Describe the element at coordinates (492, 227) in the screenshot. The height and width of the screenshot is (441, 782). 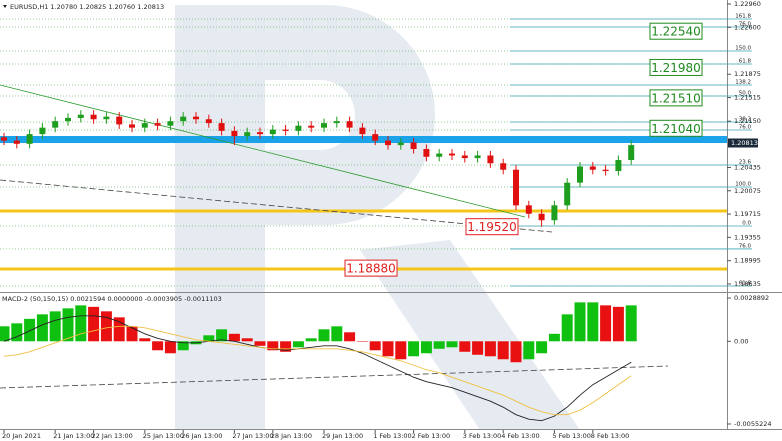
I see `target-label: 1.19520` at that location.